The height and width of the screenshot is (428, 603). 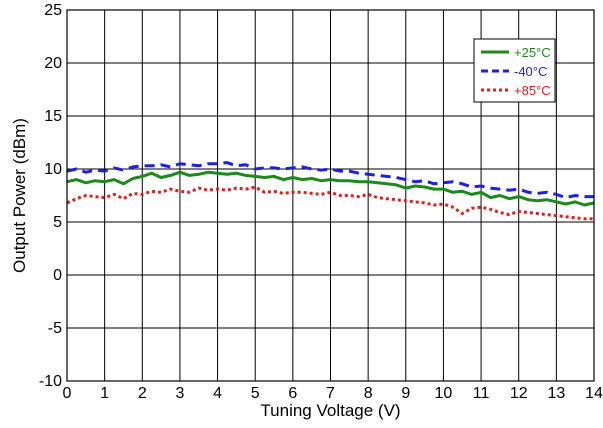 I want to click on legend-label: +85°C, so click(x=532, y=90).